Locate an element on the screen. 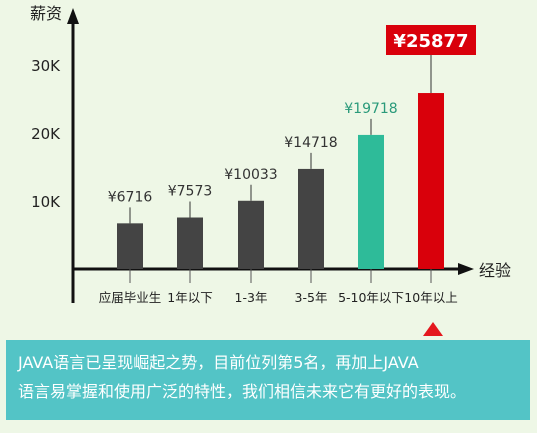 The image size is (537, 433). y-tick-label: 20K is located at coordinates (46, 134).